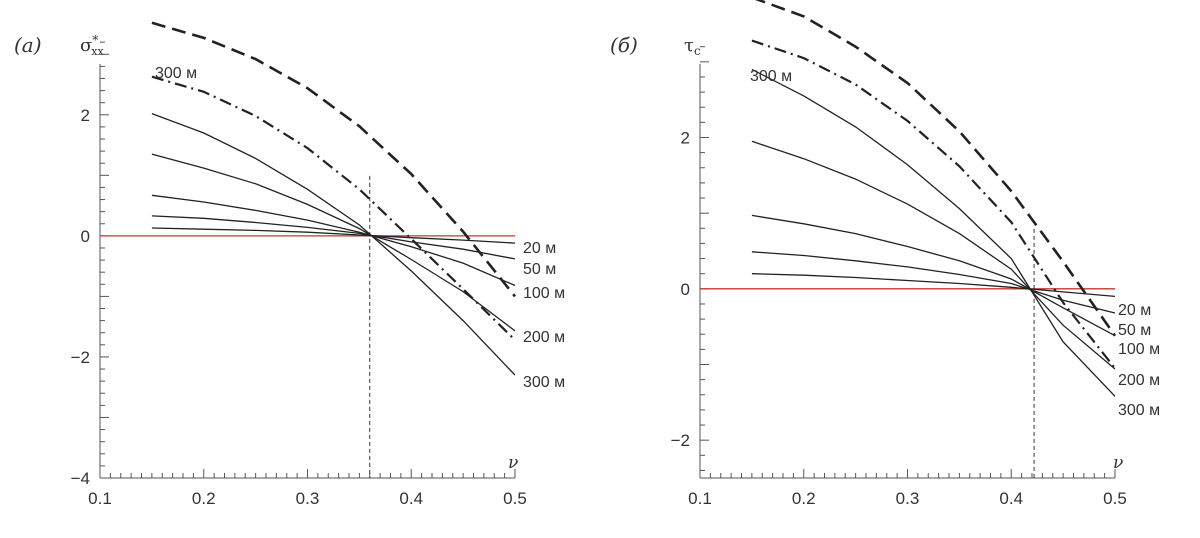 This screenshot has height=538, width=1200. Describe the element at coordinates (28, 45) in the screenshot. I see `panel-label: (а)` at that location.